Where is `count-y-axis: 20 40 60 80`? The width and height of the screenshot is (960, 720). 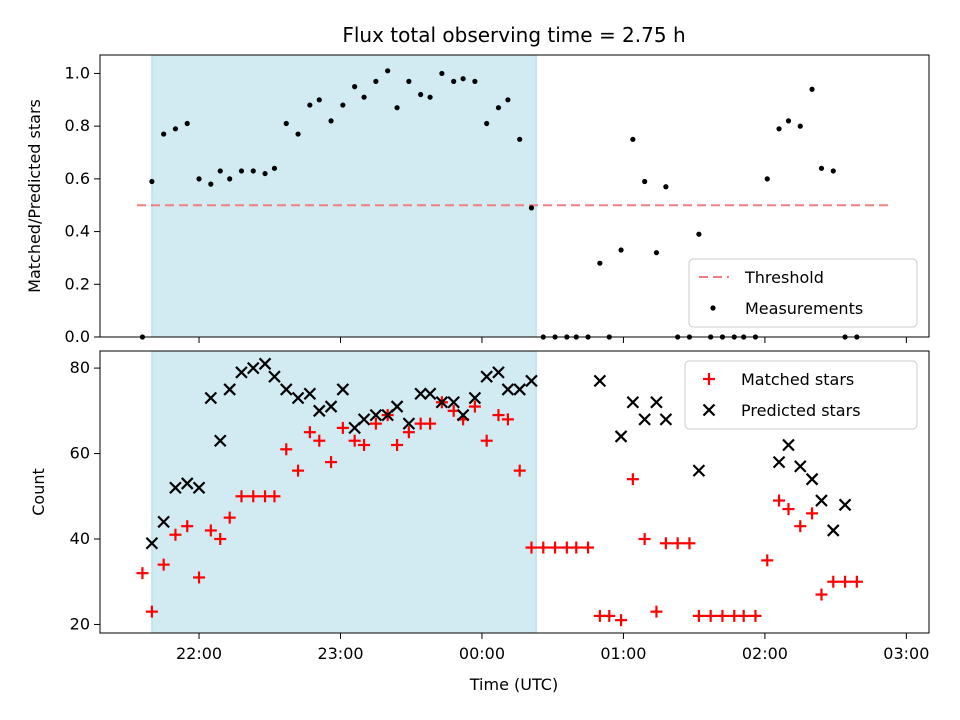
count-y-axis: 20 40 60 80 is located at coordinates (85, 495).